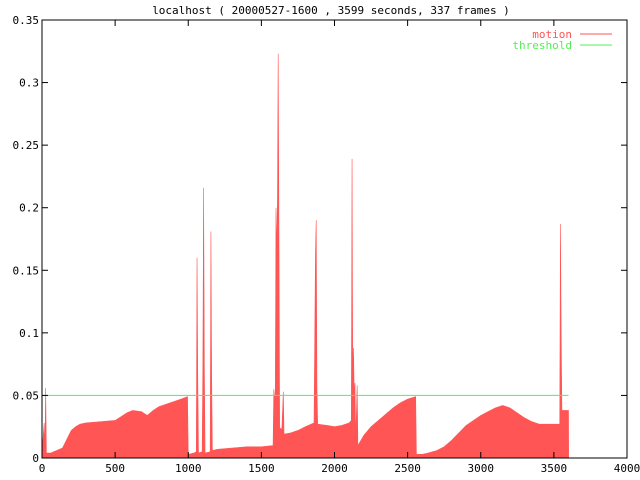  What do you see at coordinates (407, 468) in the screenshot?
I see `x-tick-label: 2500` at bounding box center [407, 468].